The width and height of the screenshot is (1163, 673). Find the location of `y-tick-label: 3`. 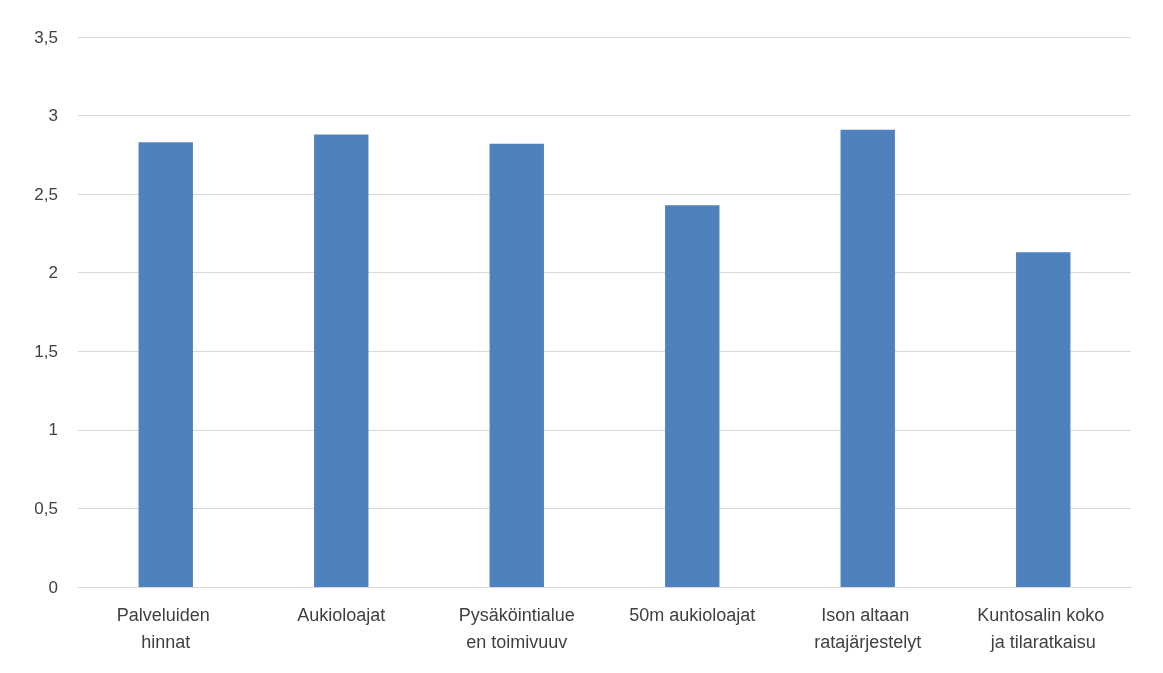

y-tick-label: 3 is located at coordinates (53, 116).